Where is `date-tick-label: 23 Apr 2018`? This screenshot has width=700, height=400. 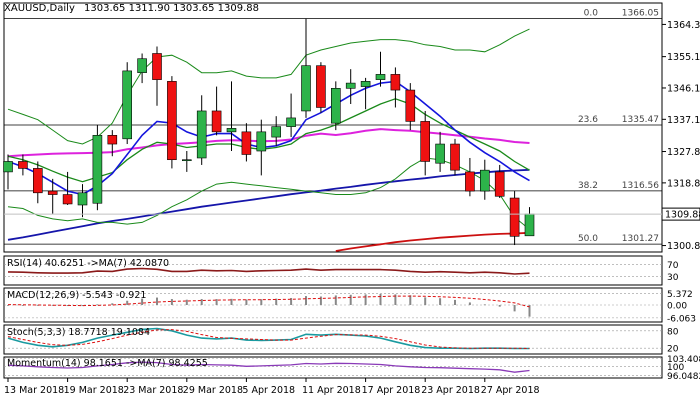
date-tick-label: 23 Apr 2018 is located at coordinates (450, 390).